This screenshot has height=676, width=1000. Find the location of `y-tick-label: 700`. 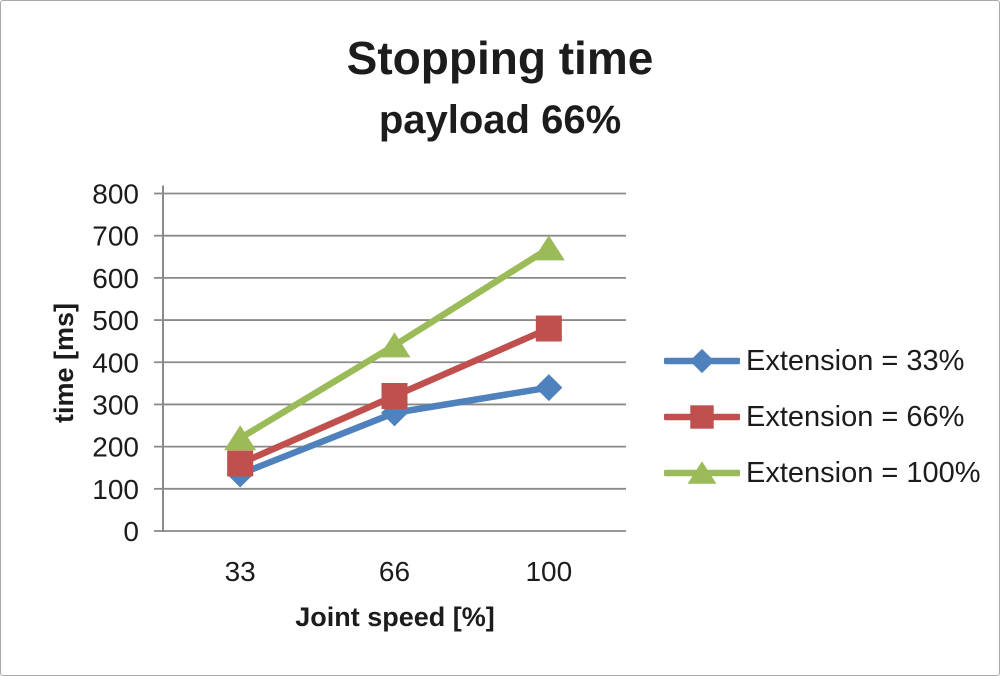

y-tick-label: 700 is located at coordinates (115, 236).